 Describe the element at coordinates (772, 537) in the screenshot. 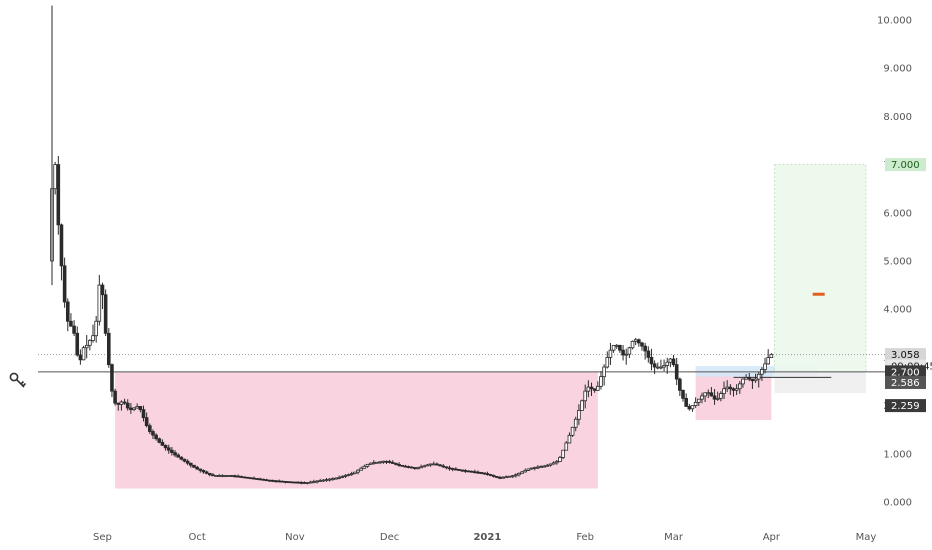

I see `x-tick-label: Apr` at that location.